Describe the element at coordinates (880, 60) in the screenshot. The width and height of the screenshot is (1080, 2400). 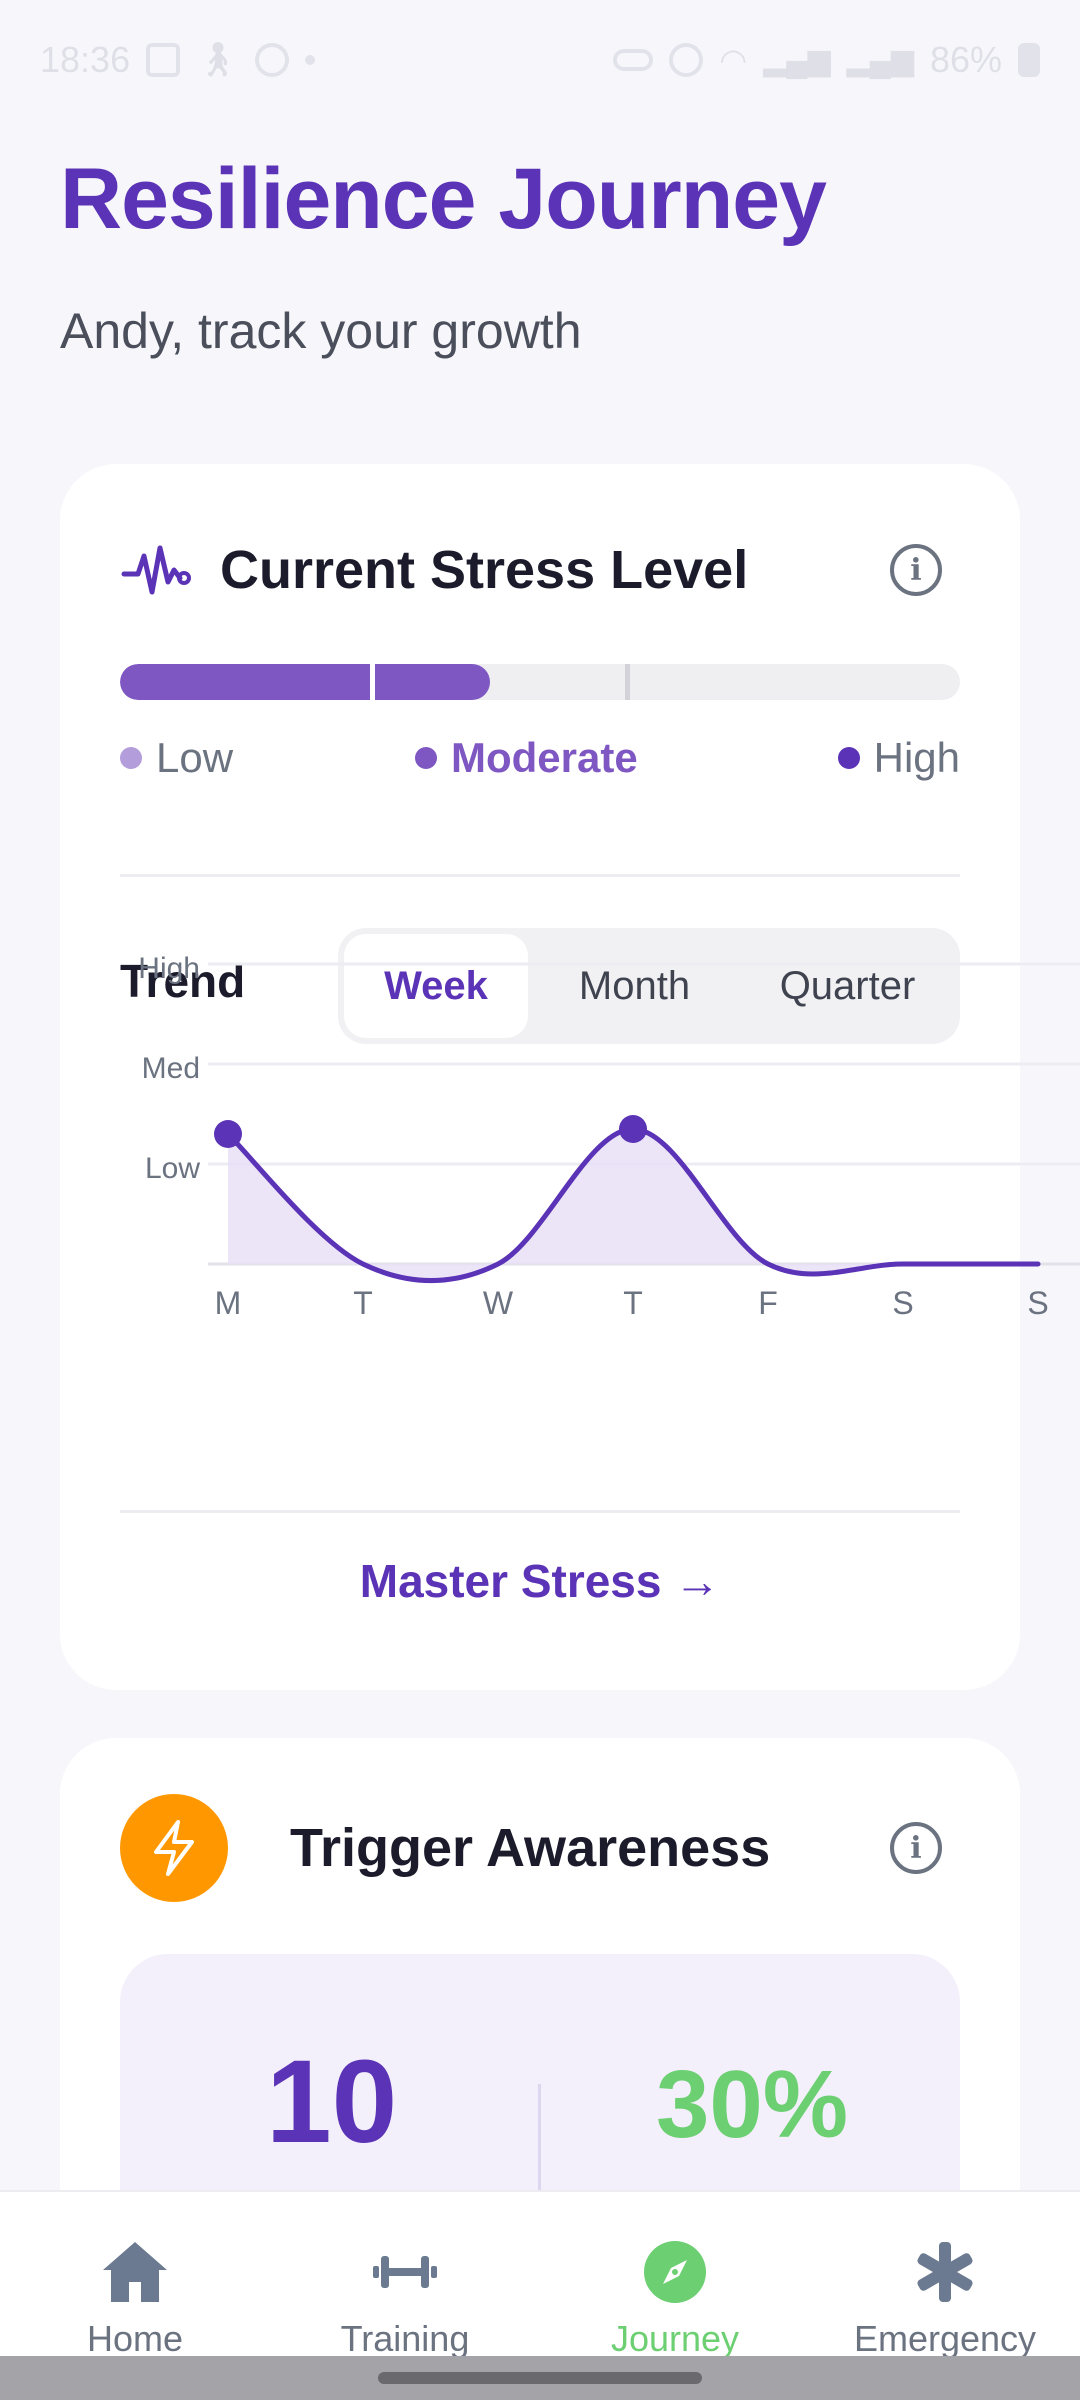
I see `signal-2-icon: ▂▄▆` at that location.